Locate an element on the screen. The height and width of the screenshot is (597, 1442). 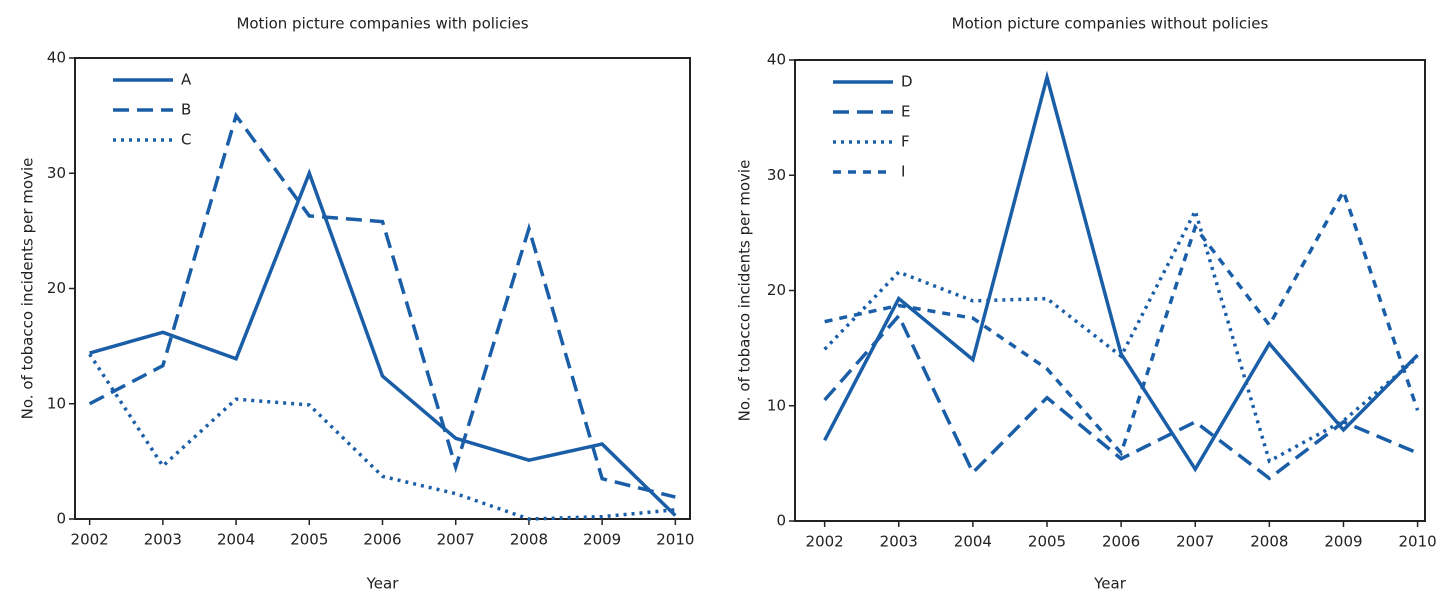
legend-label: A is located at coordinates (186, 80).